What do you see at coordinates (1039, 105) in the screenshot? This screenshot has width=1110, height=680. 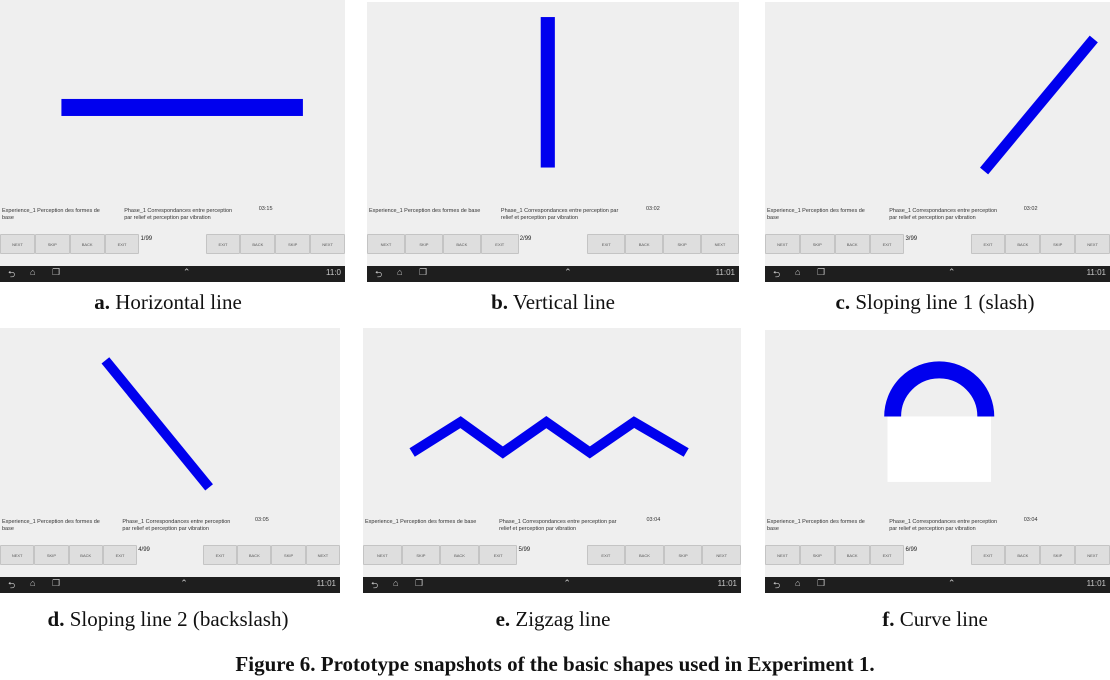 I see `slash-line-shape` at bounding box center [1039, 105].